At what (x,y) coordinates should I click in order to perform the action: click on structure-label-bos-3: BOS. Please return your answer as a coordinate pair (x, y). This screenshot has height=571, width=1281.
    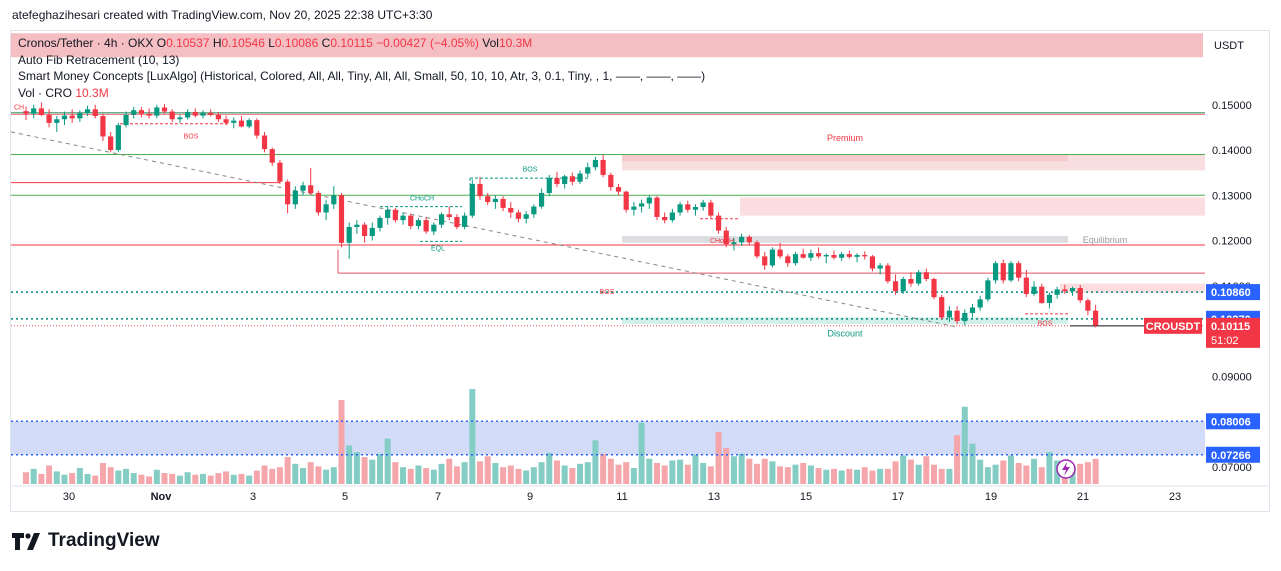
    Looking at the image, I should click on (607, 292).